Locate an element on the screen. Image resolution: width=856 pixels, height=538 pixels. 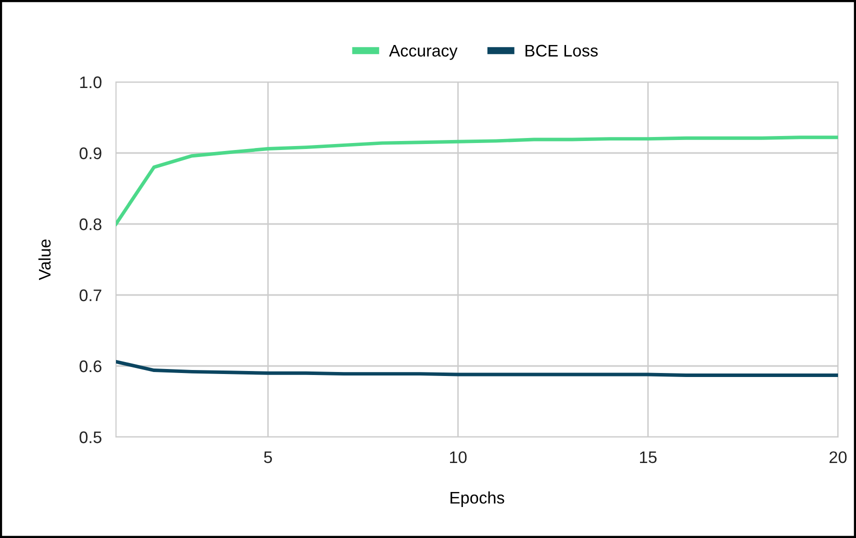
x-tick-label: 15 is located at coordinates (648, 458).